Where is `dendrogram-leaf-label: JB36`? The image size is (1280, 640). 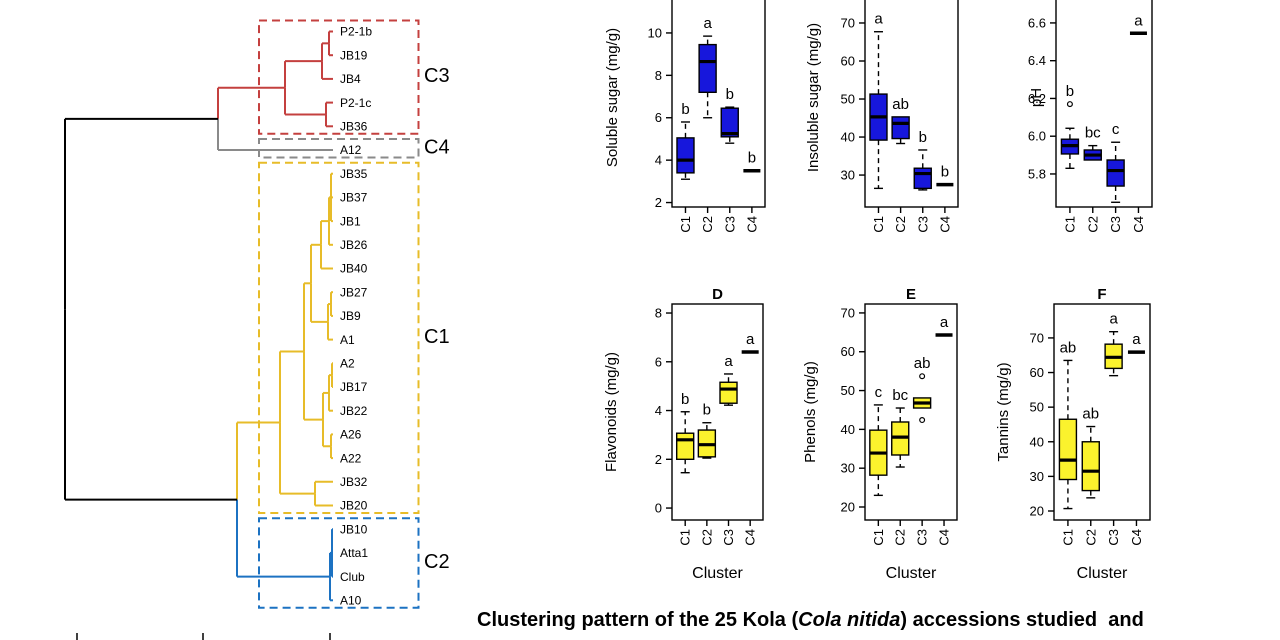 dendrogram-leaf-label: JB36 is located at coordinates (354, 127).